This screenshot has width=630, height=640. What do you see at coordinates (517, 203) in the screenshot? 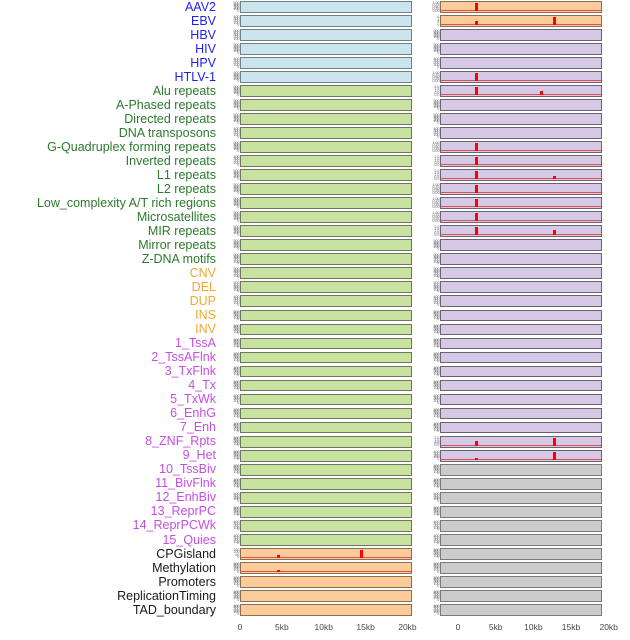
I see `track-column-right: 1.00 0.75 0.50 0.25 0.00` at bounding box center [517, 203].